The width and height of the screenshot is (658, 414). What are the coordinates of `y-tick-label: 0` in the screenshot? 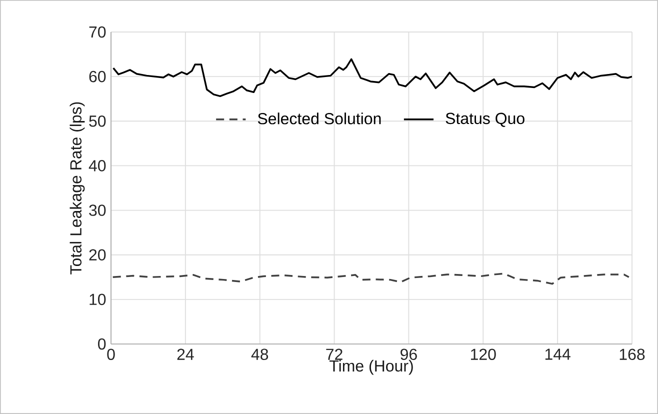 It's located at (102, 344).